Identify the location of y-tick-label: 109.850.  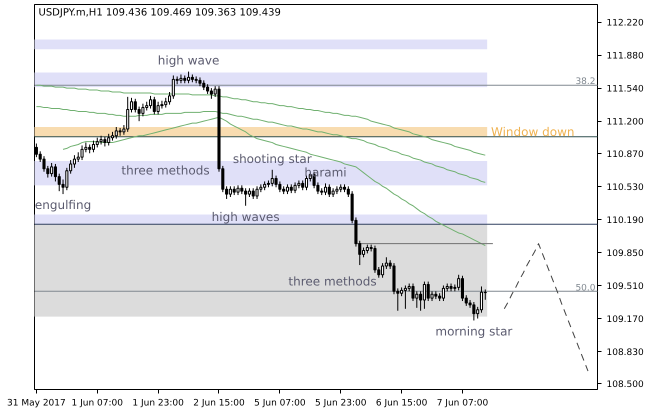
(625, 253).